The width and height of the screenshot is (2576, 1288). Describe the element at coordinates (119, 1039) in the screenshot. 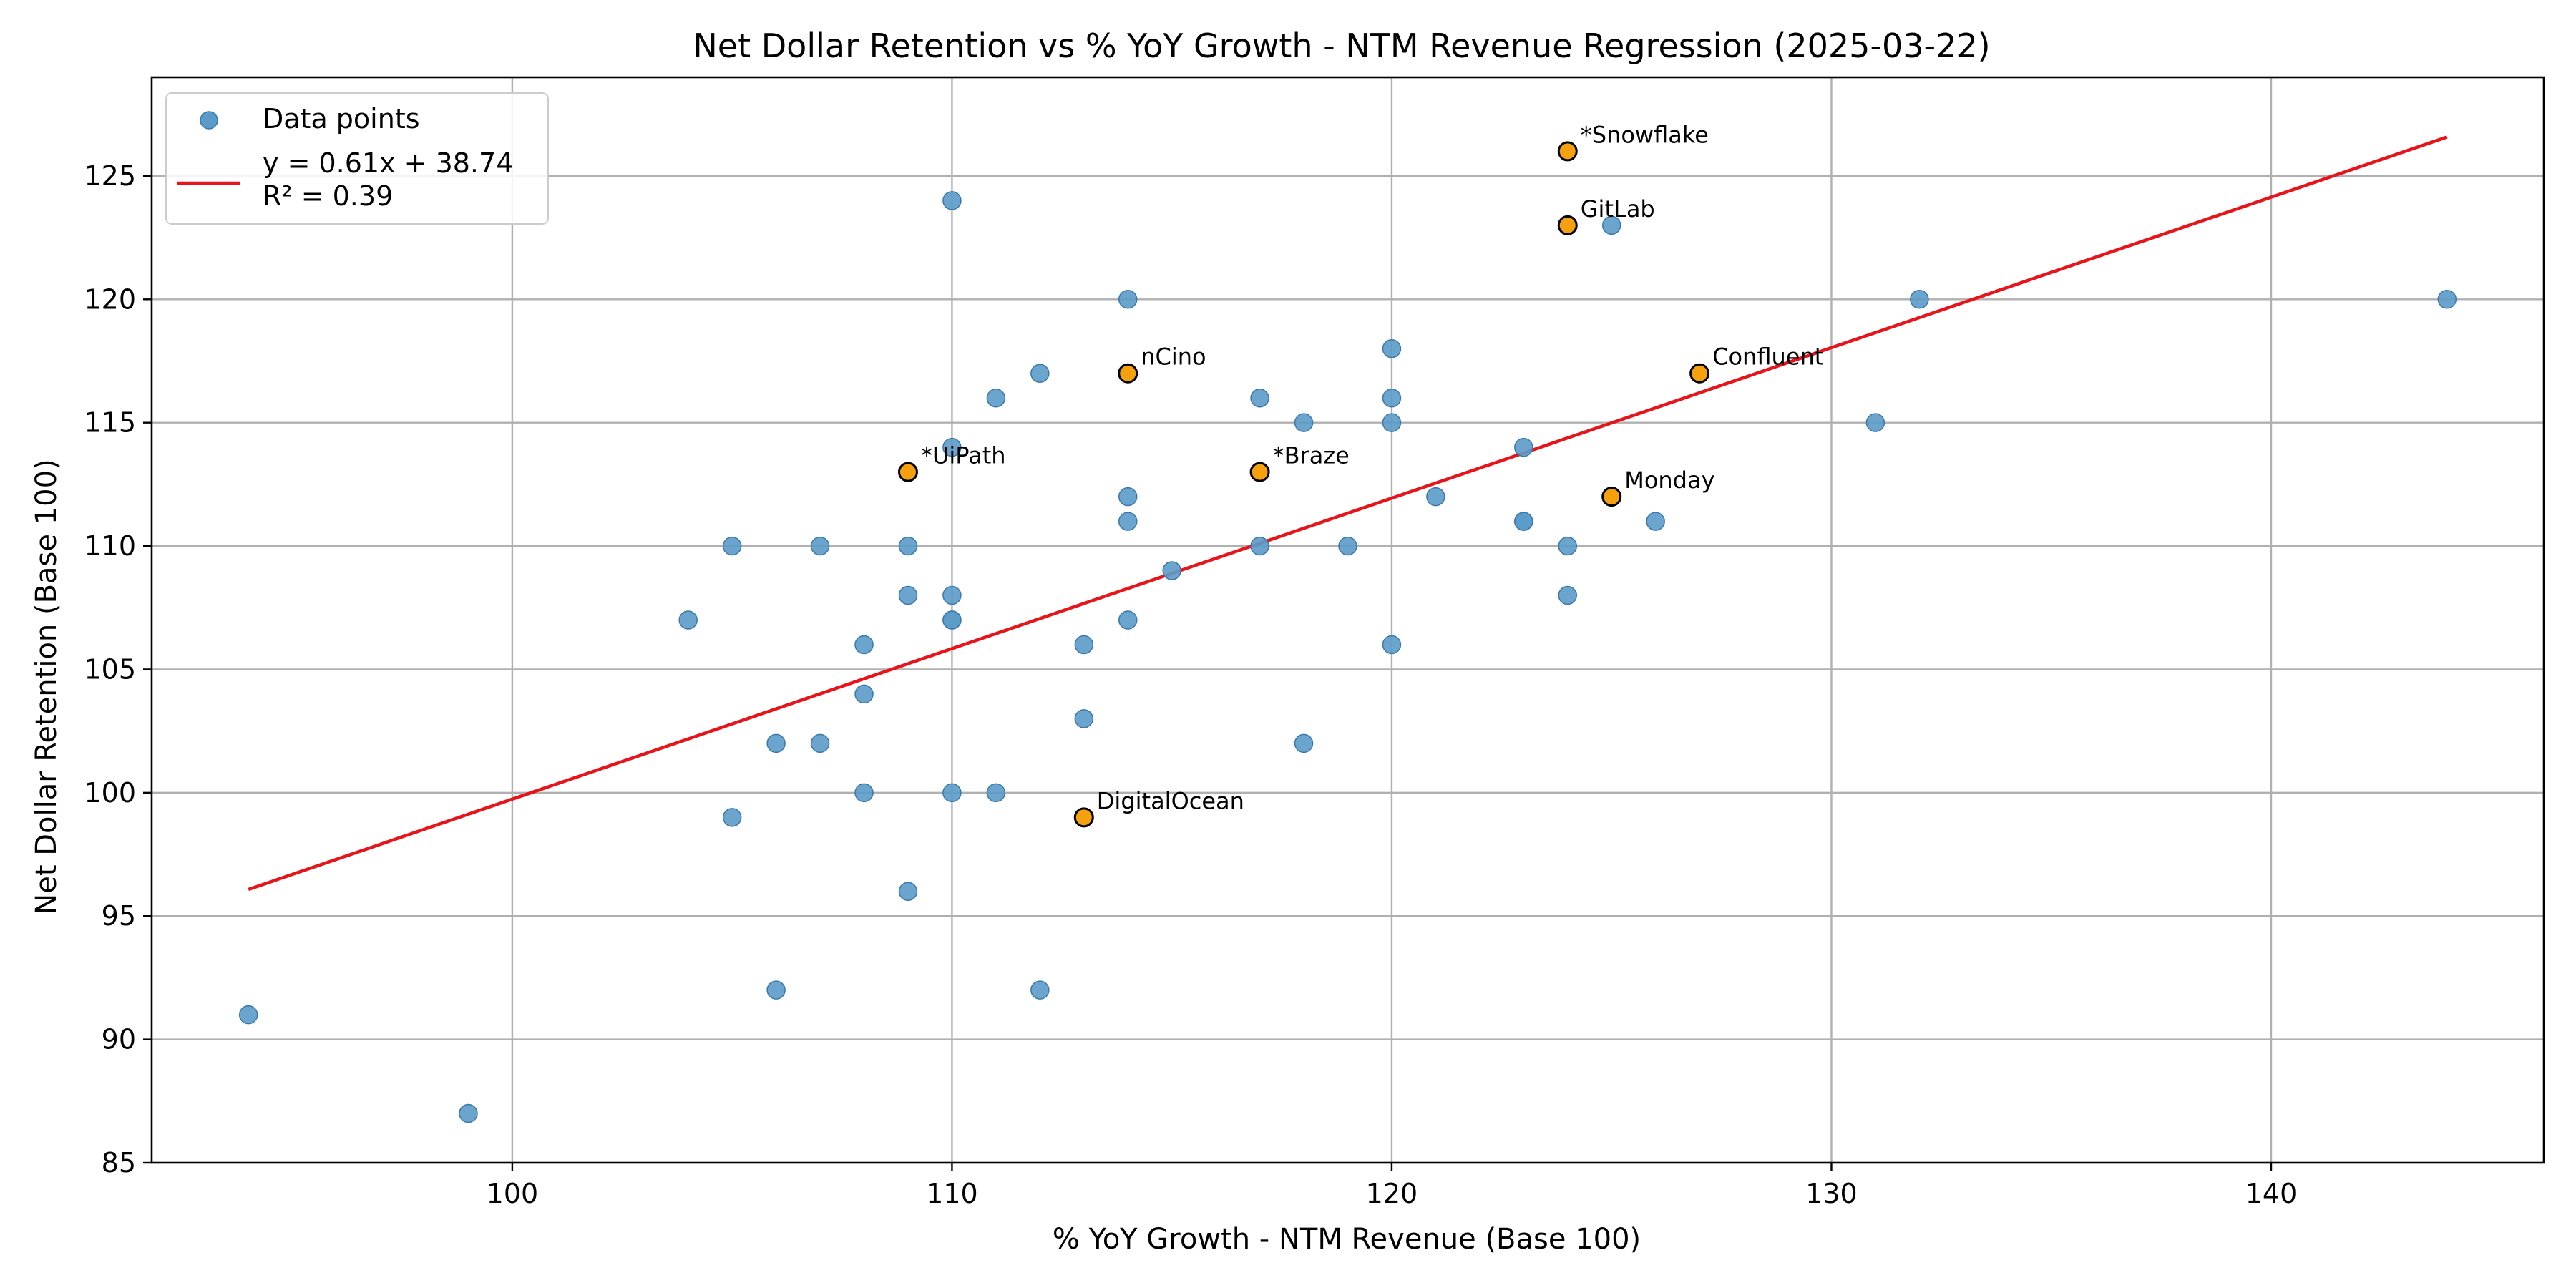

I see `y-tick-label: 90` at that location.